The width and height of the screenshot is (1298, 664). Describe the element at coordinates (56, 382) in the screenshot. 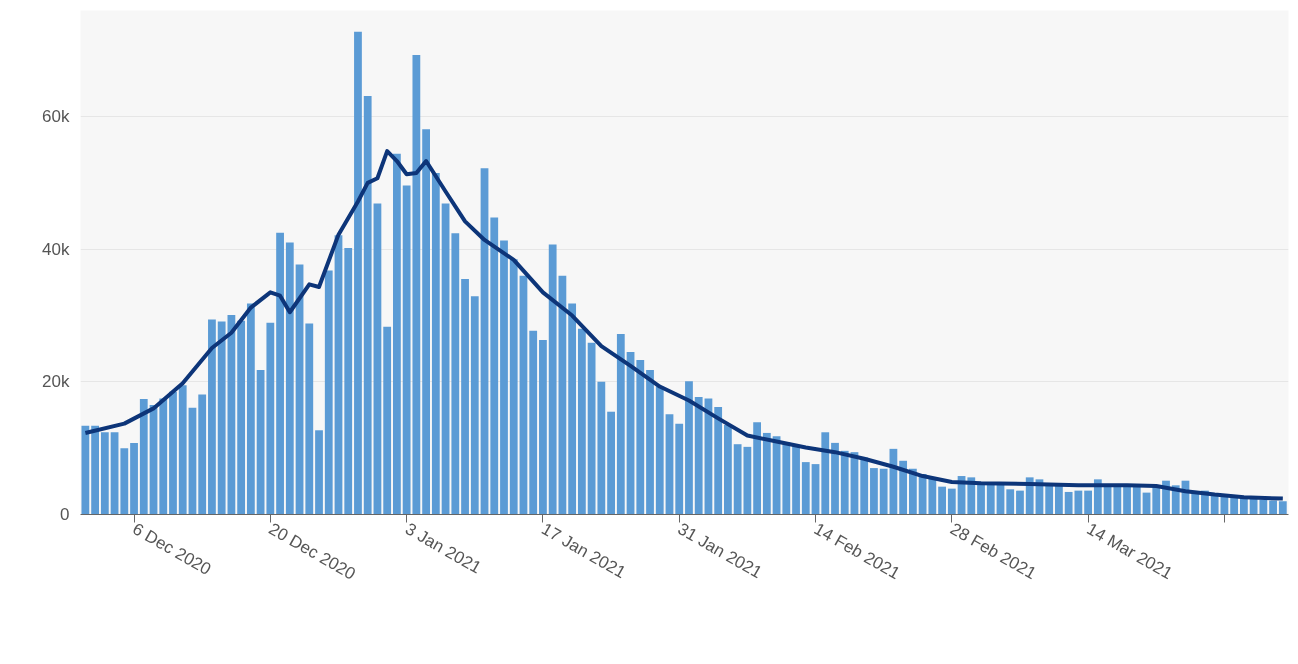

I see `y-tick-label: 20k` at that location.